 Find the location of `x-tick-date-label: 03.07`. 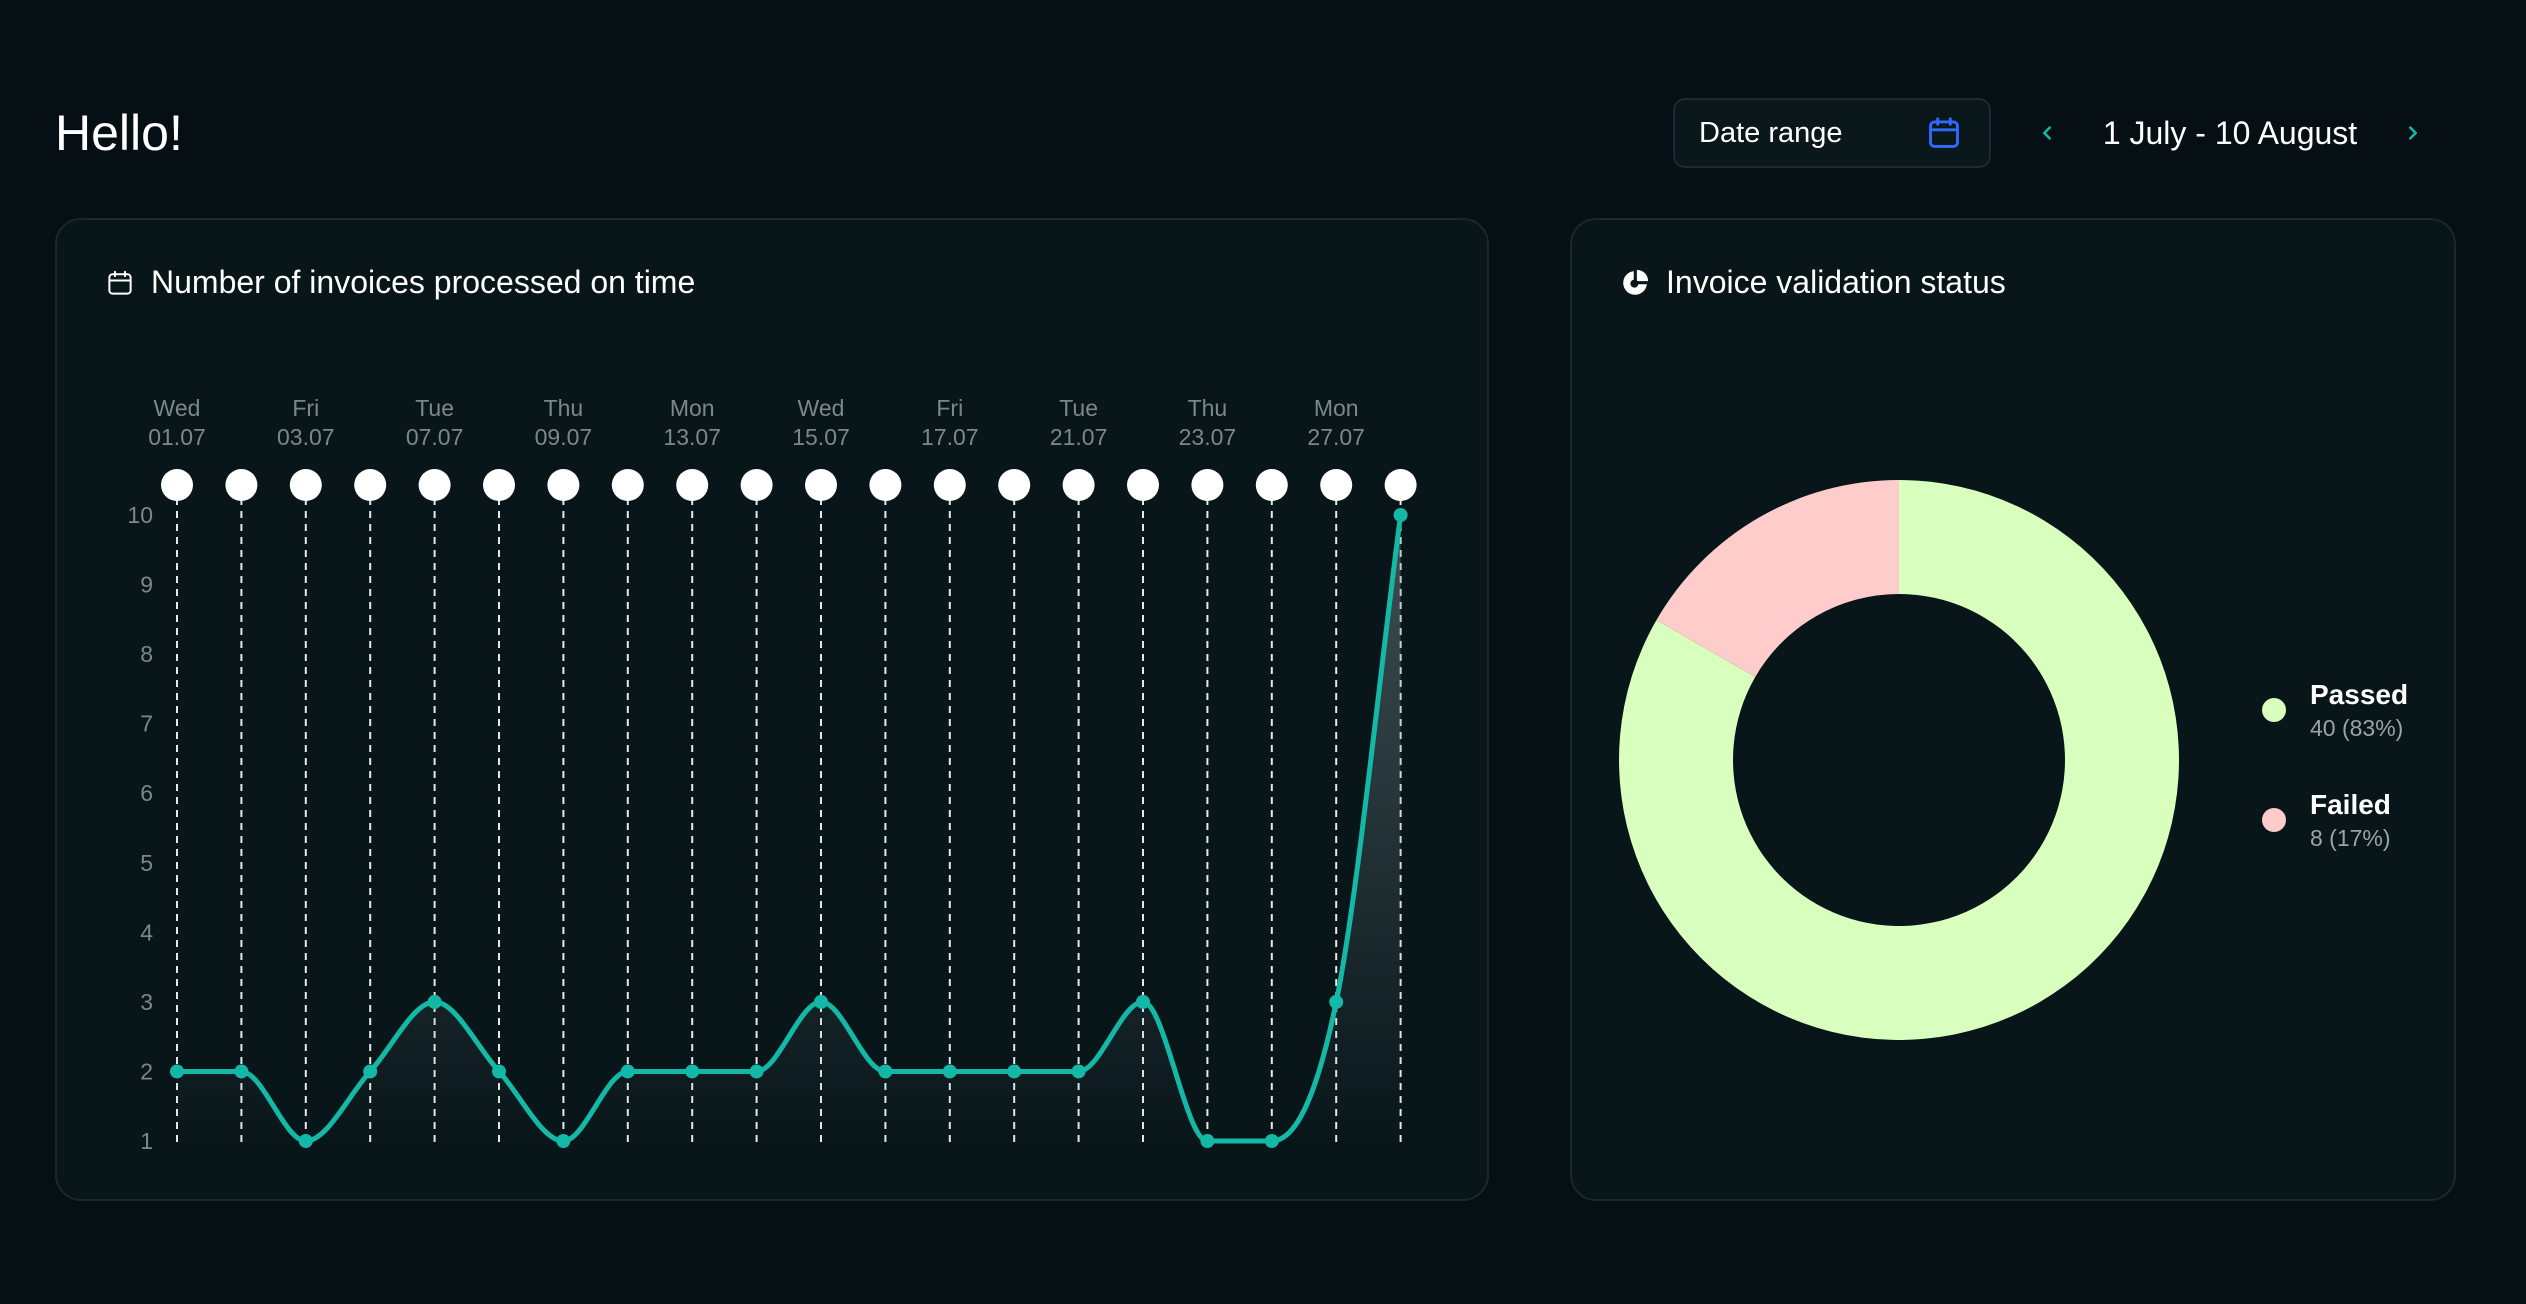

x-tick-date-label: 03.07 is located at coordinates (306, 437).